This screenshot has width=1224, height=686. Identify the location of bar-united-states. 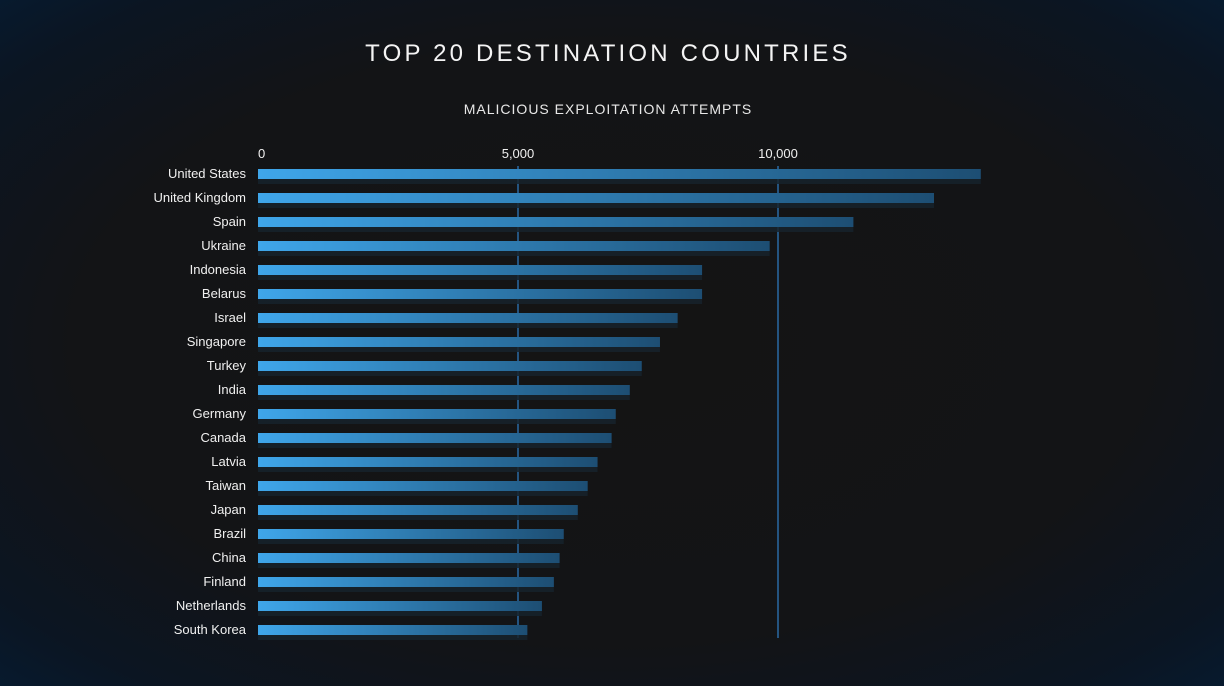
(619, 174).